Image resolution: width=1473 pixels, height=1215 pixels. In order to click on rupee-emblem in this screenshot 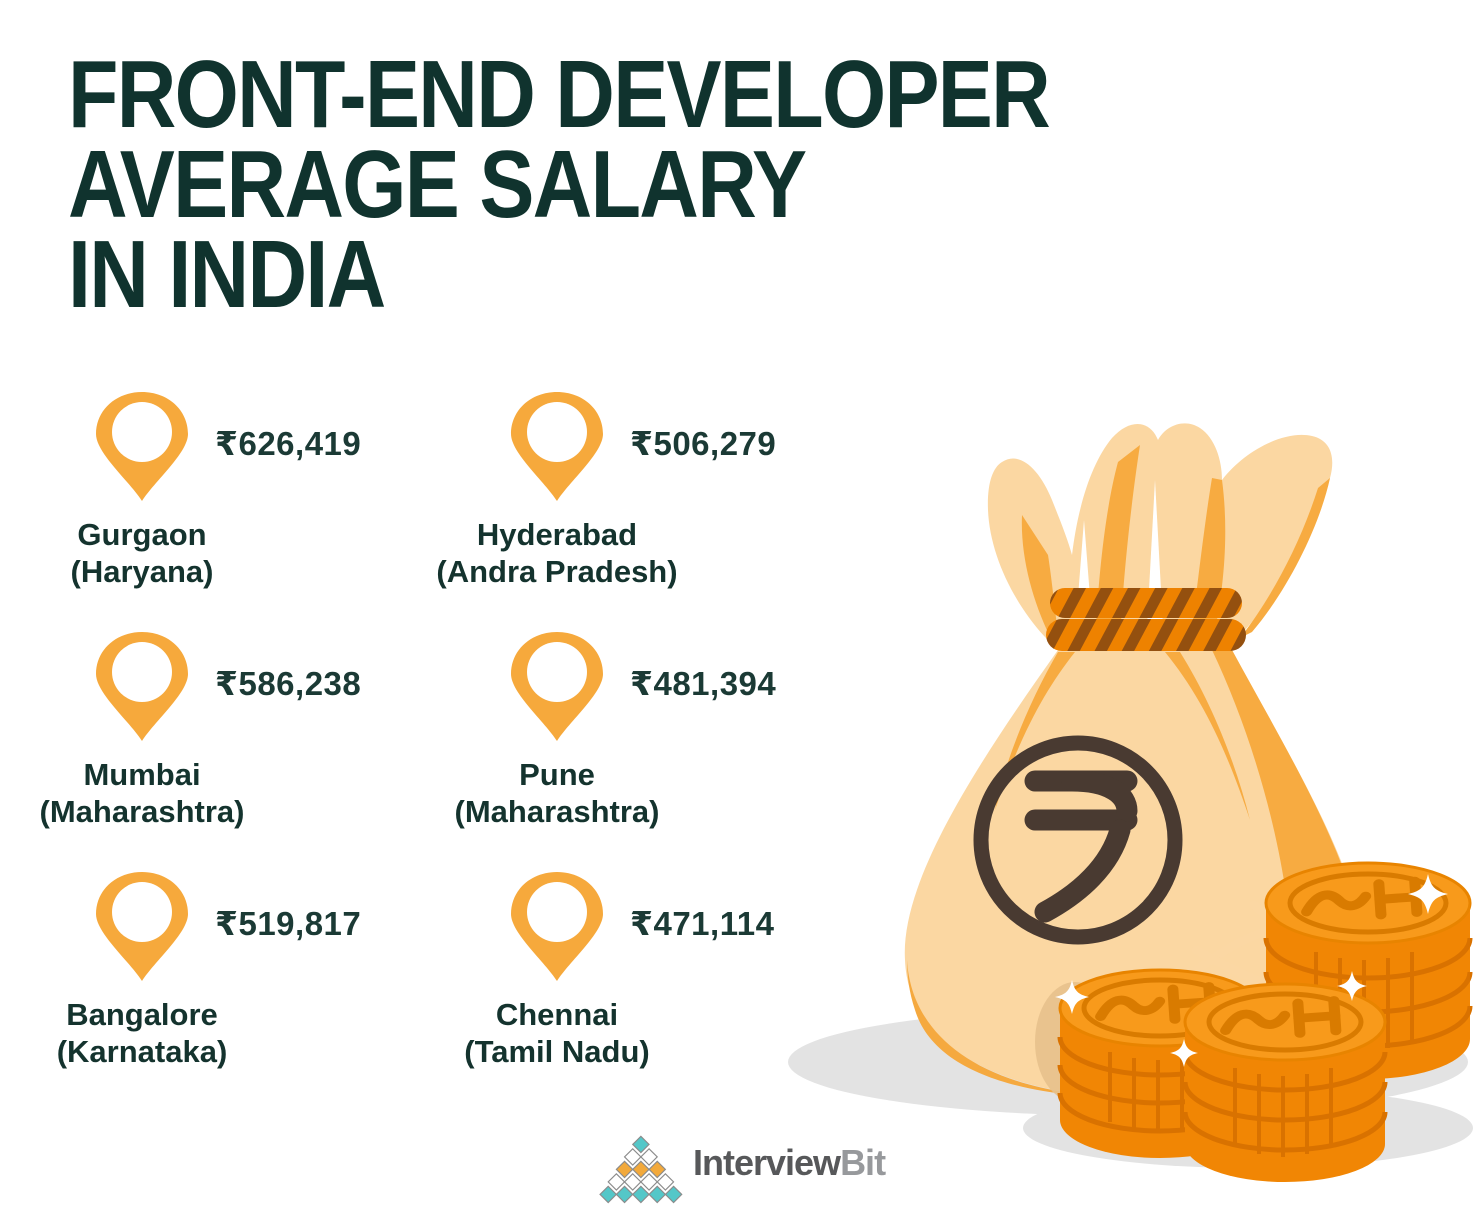, I will do `click(1078, 840)`.